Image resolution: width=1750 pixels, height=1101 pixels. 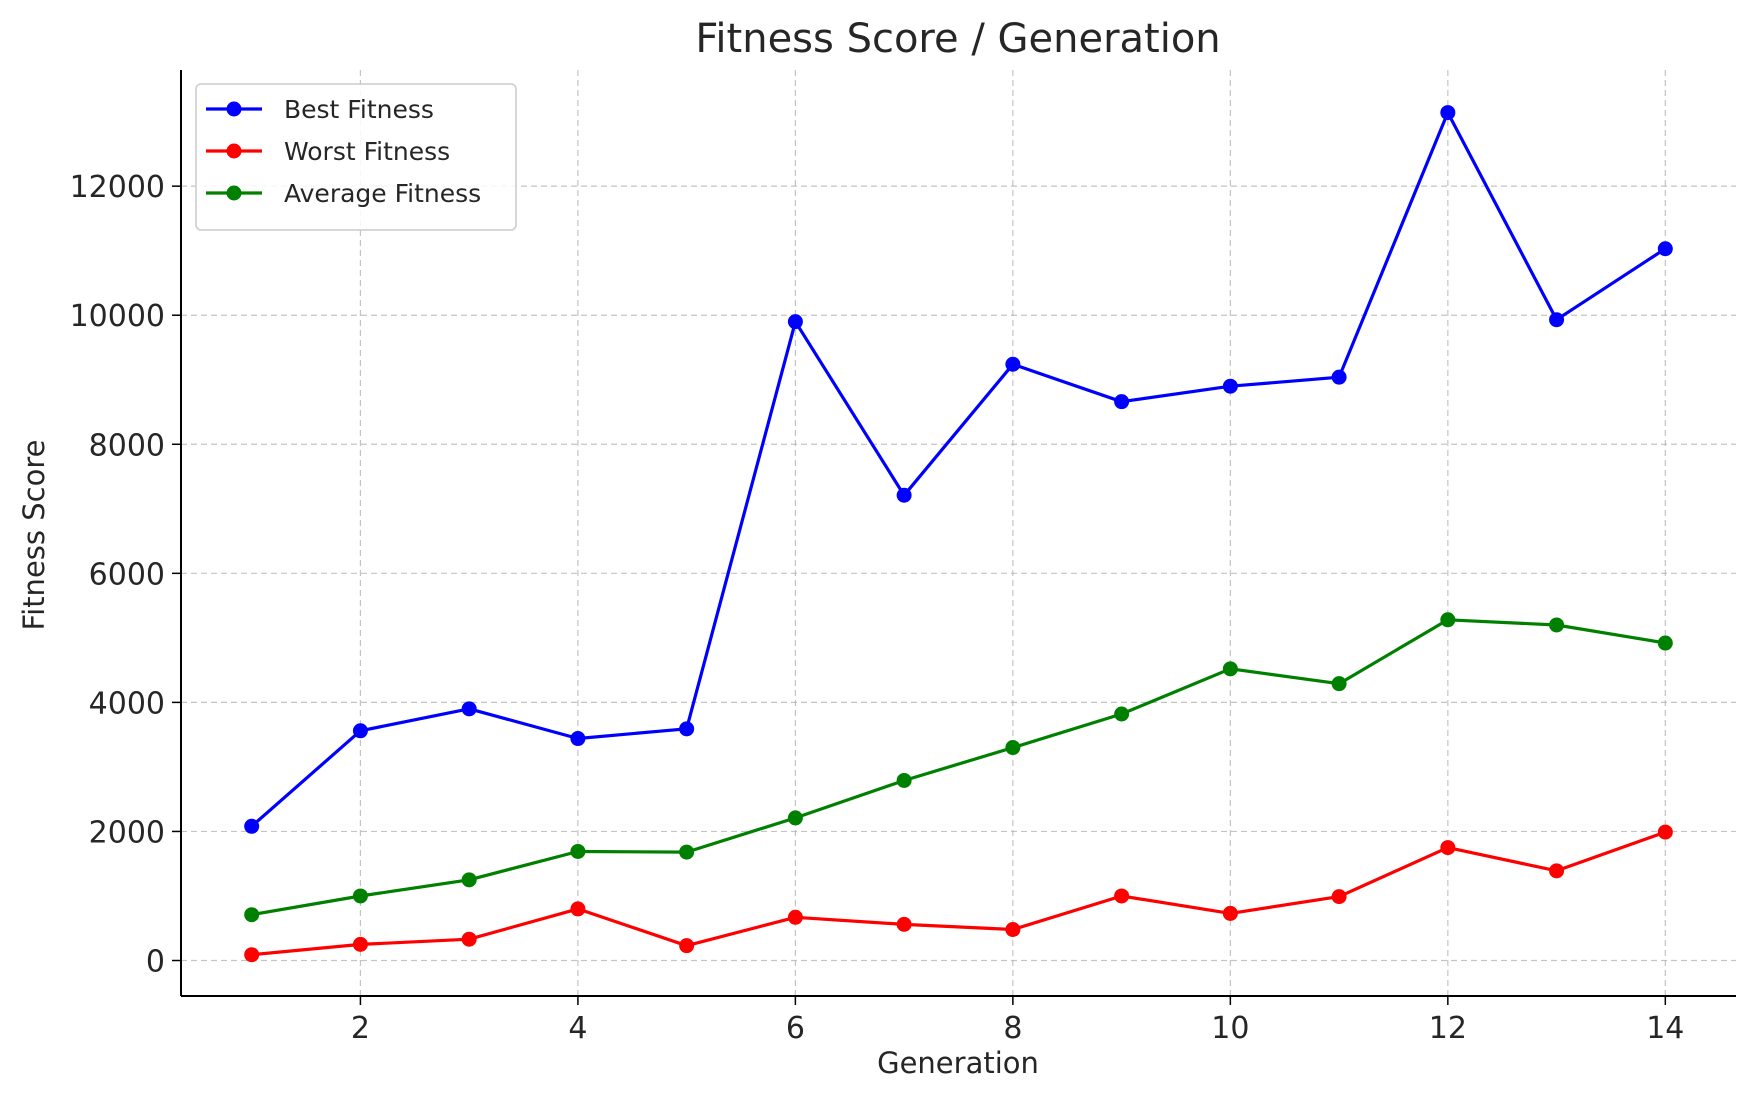 I want to click on x-axis-label: Generation, so click(x=958, y=1063).